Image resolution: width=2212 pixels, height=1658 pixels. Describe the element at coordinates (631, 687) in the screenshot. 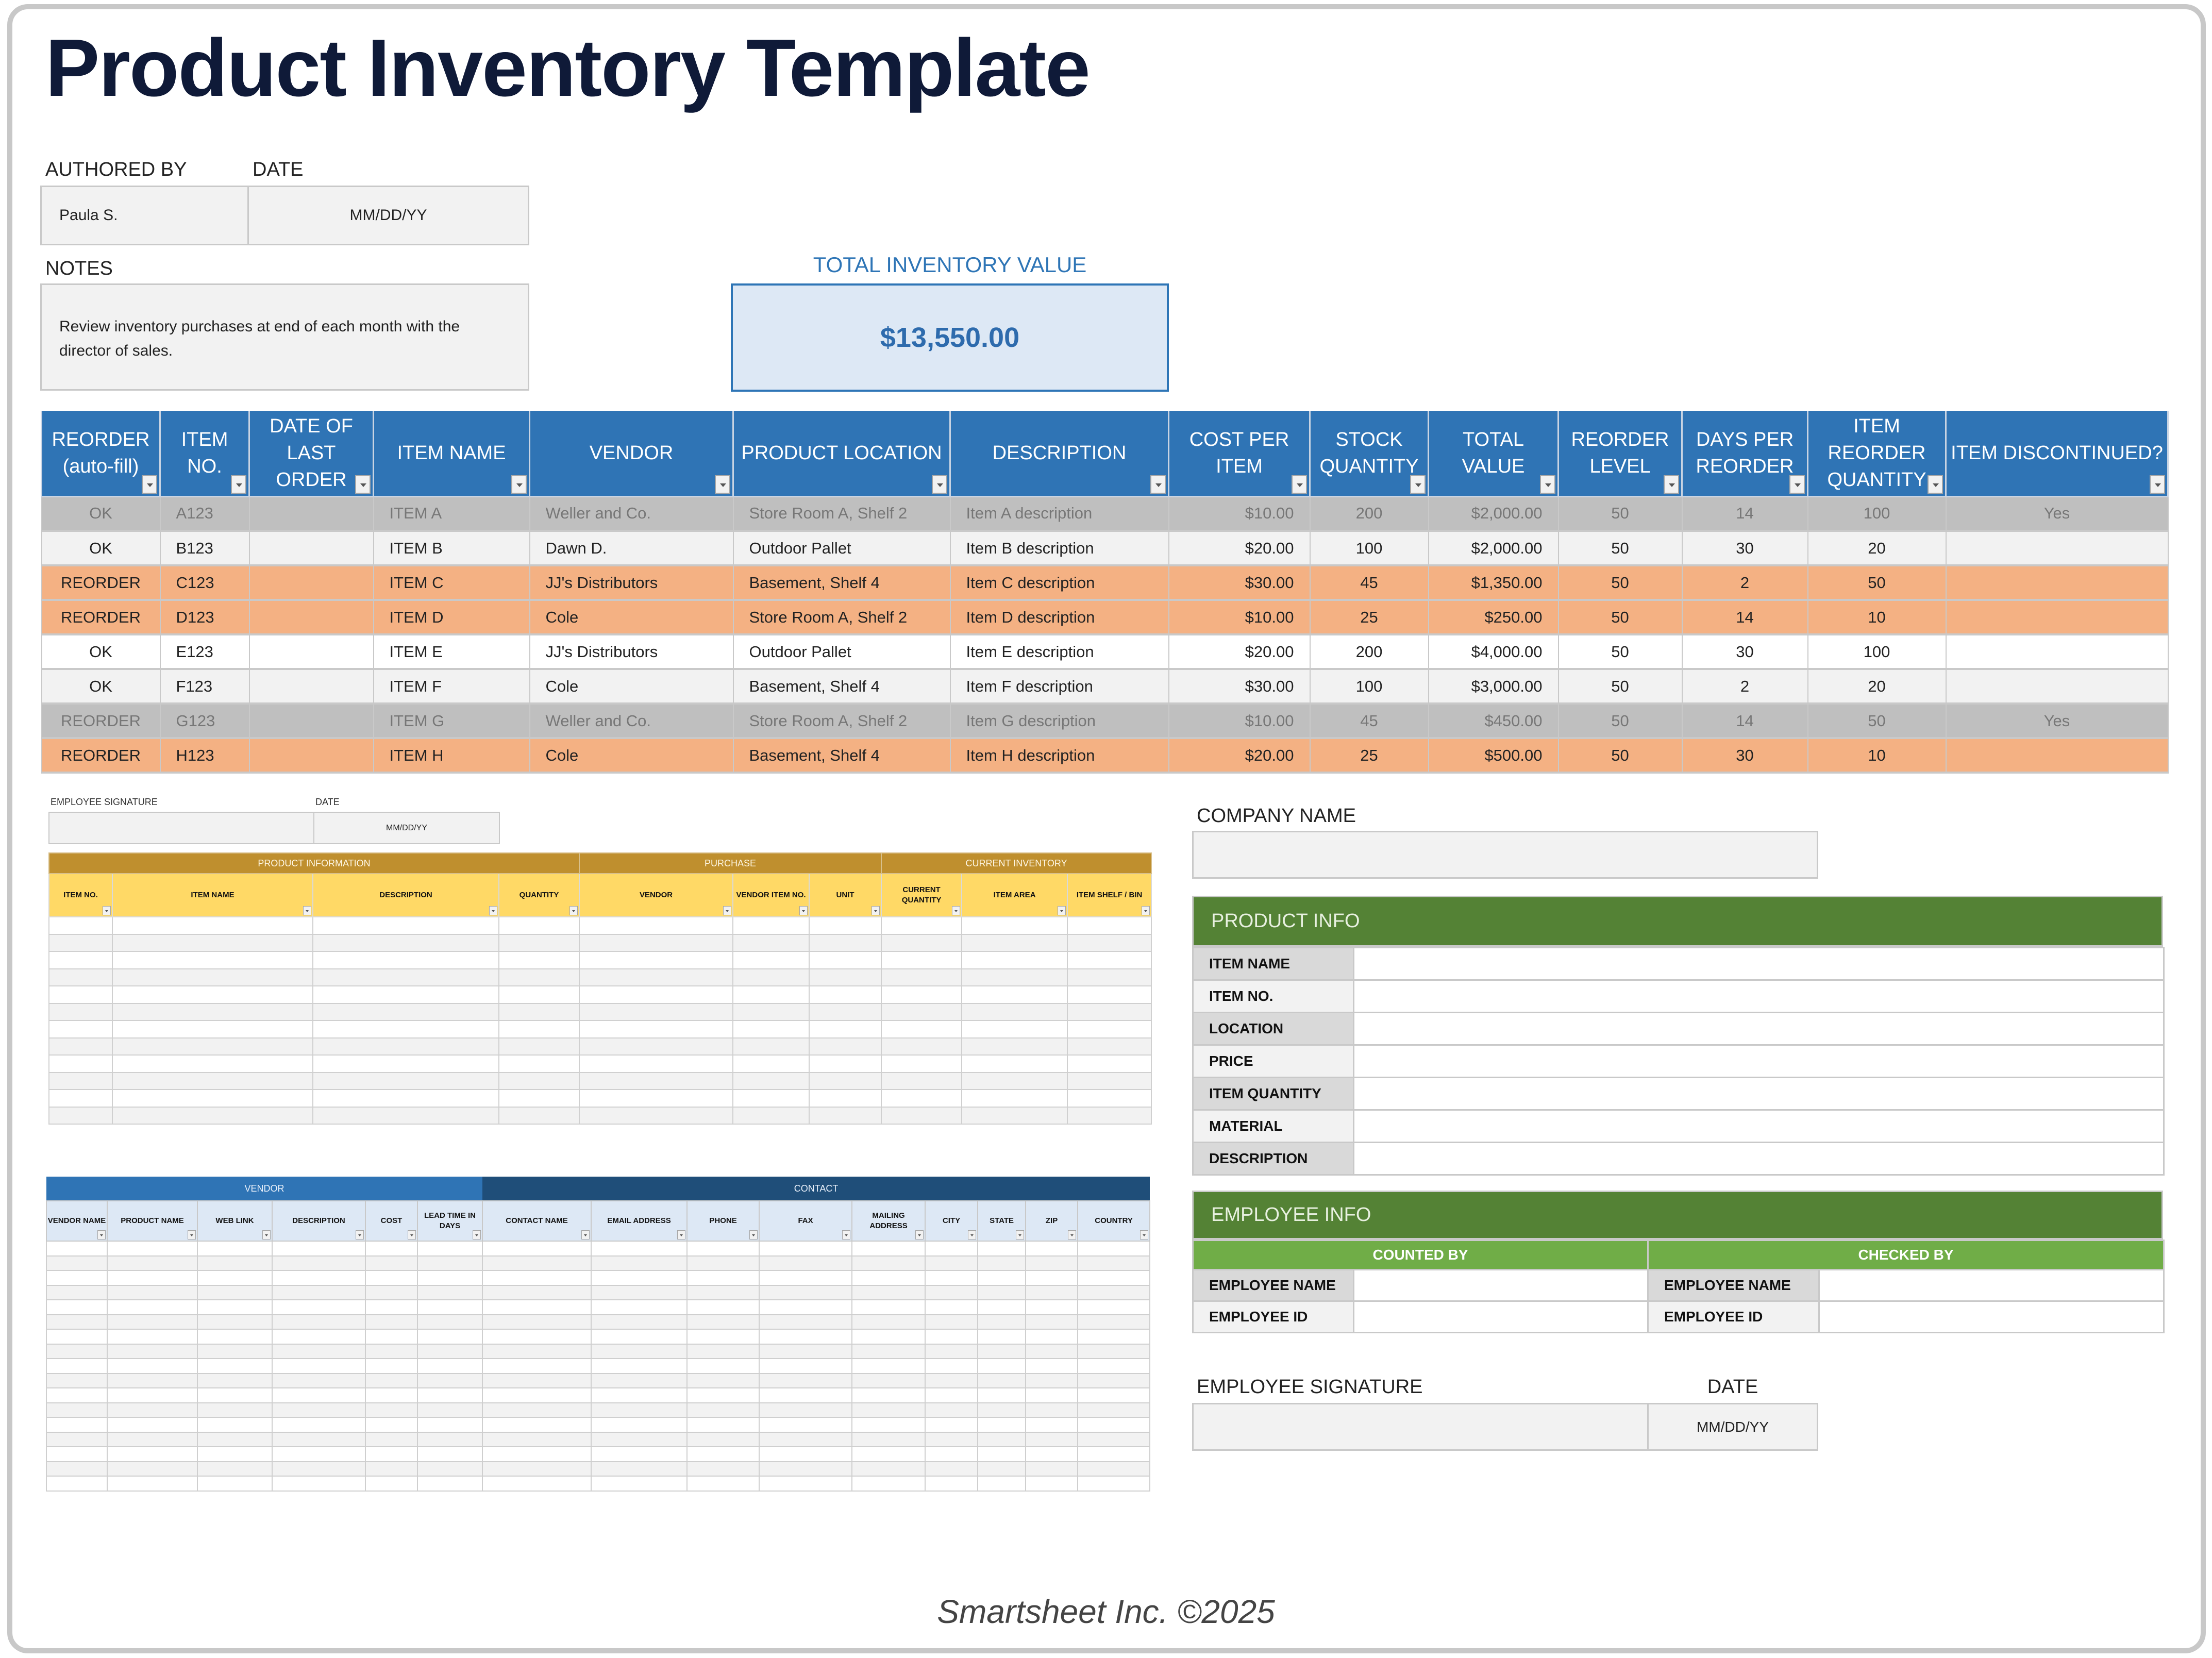

I see `cell-vendor: Cole` at that location.